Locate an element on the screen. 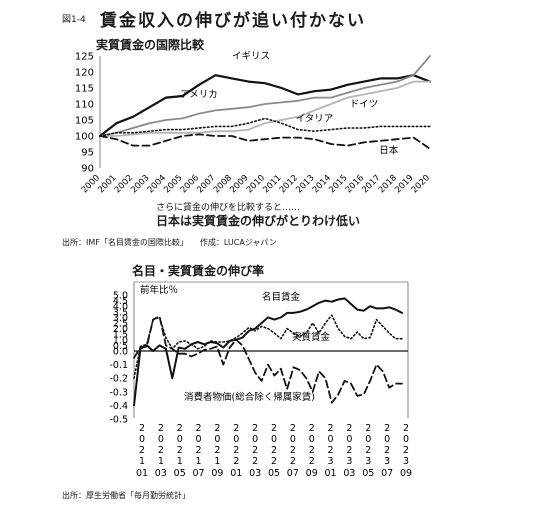 Image resolution: width=540 pixels, height=508 pixels. chart2-y-tick-label: -0.3 is located at coordinates (118, 392).